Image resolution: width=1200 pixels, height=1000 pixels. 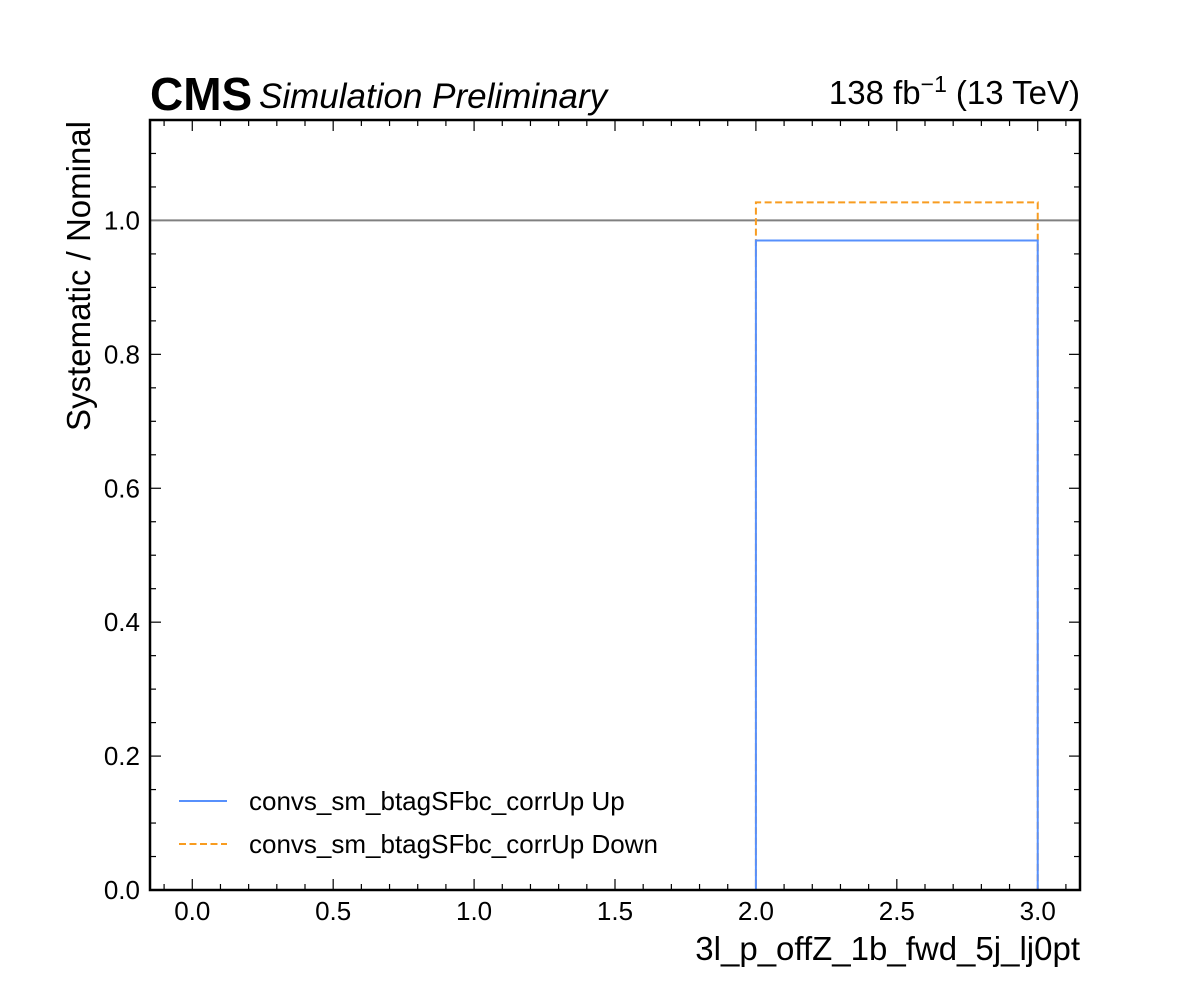 I want to click on x-tick-label: 1.0, so click(x=474, y=911).